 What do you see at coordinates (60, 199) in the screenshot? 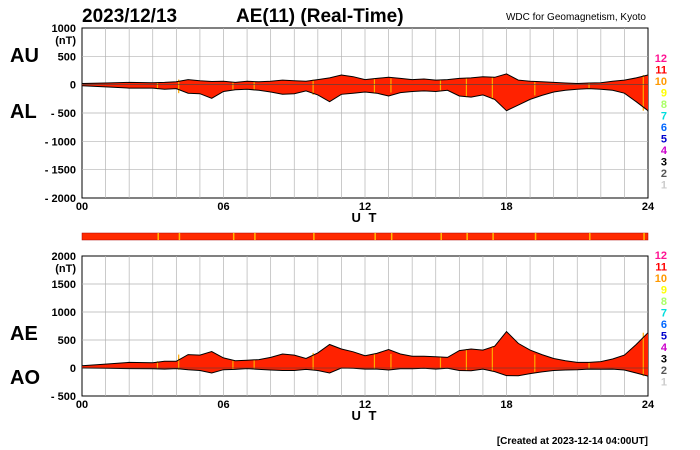
I see `y-tick-label: - 2000` at bounding box center [60, 199].